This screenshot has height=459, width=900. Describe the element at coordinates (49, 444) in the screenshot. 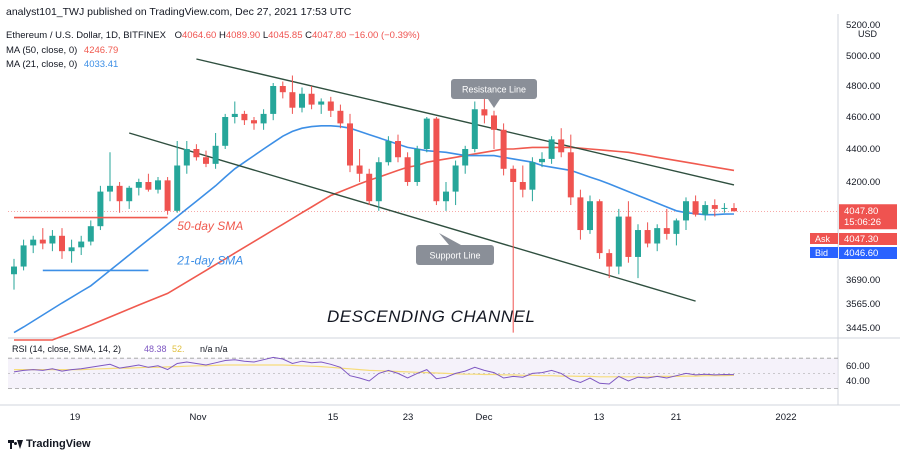

I see `tradingview-logo: TradingView` at that location.